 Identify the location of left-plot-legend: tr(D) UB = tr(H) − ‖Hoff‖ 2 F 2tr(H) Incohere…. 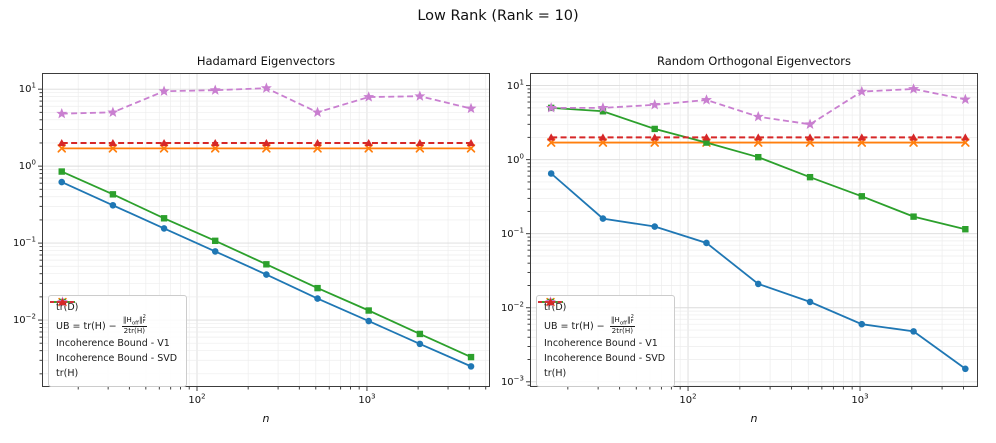
(118, 341).